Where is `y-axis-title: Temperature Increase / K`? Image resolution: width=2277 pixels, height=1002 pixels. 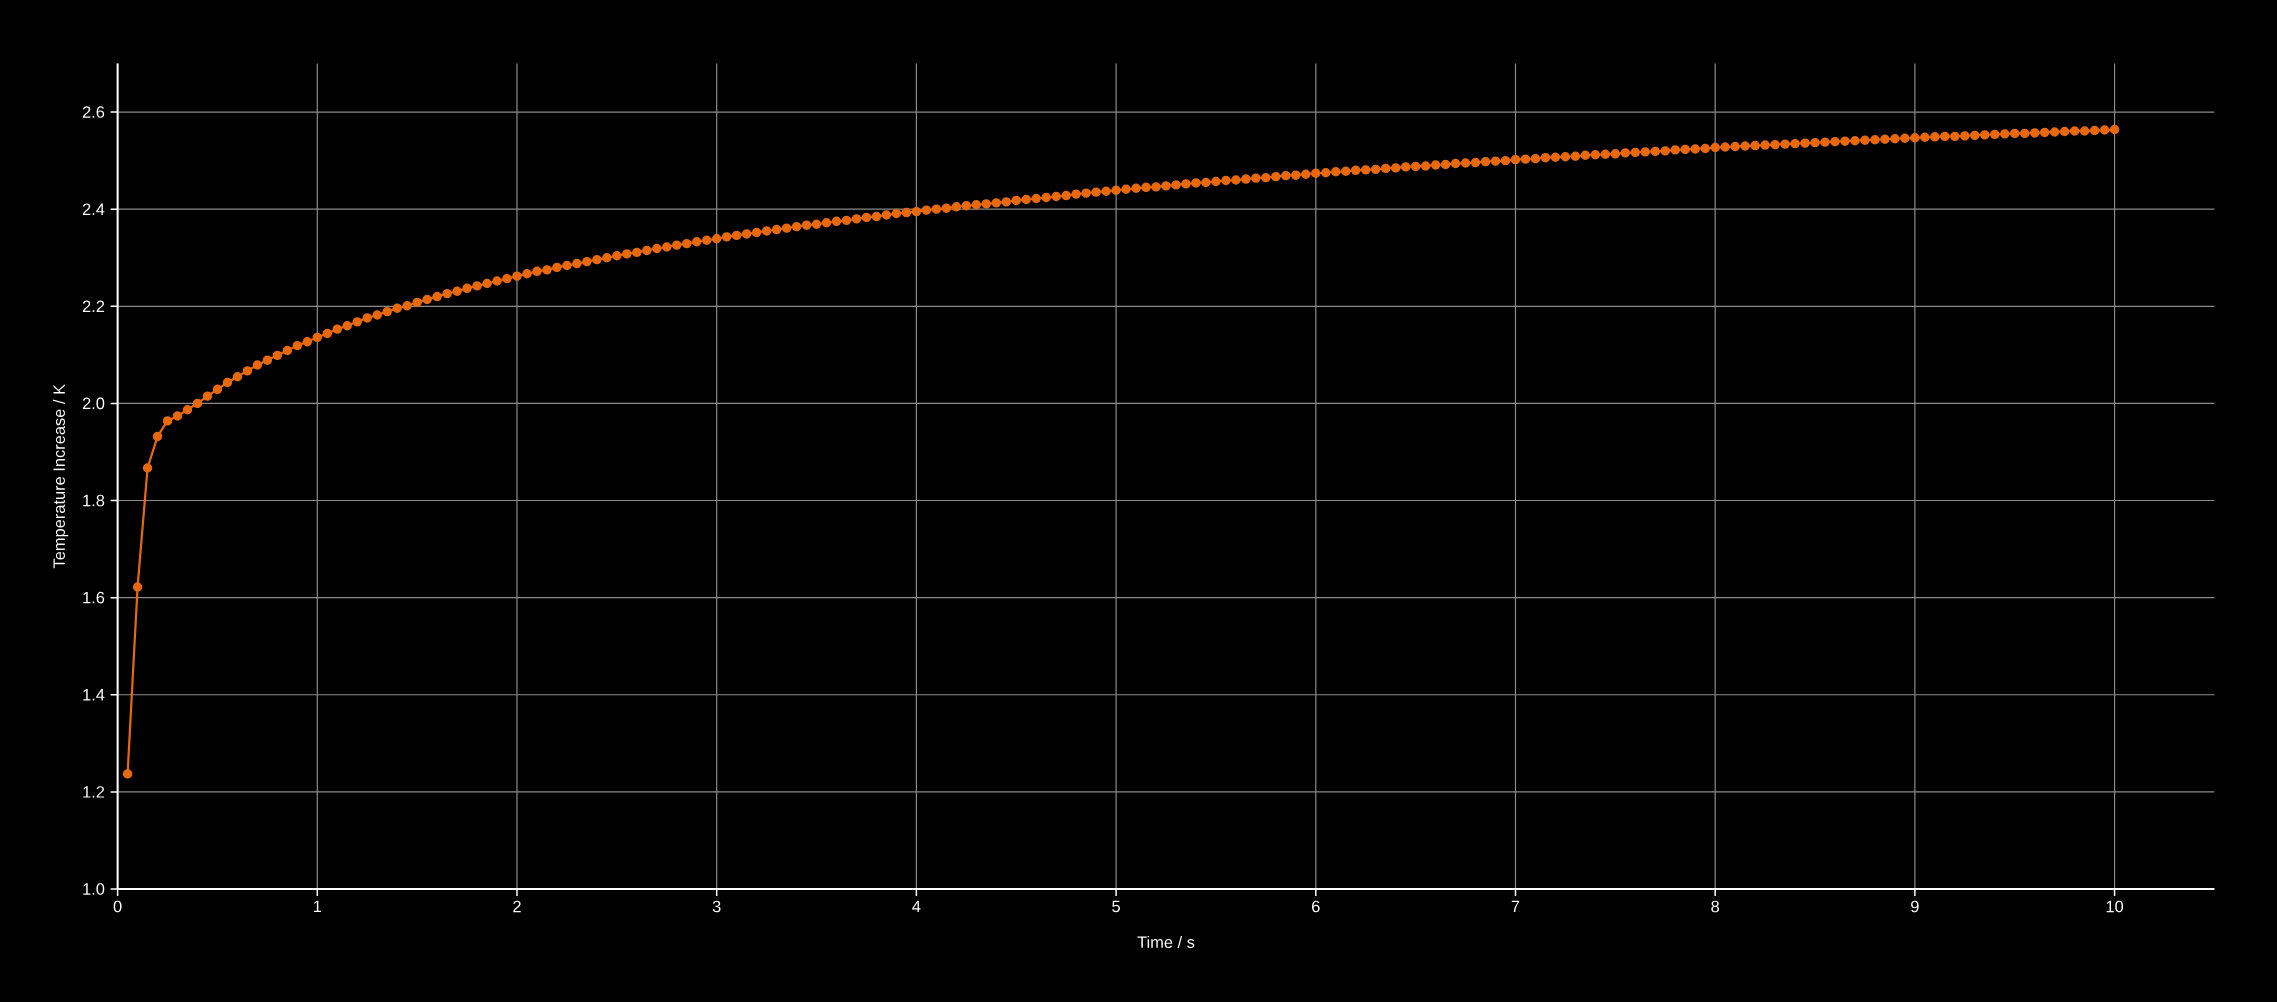
y-axis-title: Temperature Increase / K is located at coordinates (60, 476).